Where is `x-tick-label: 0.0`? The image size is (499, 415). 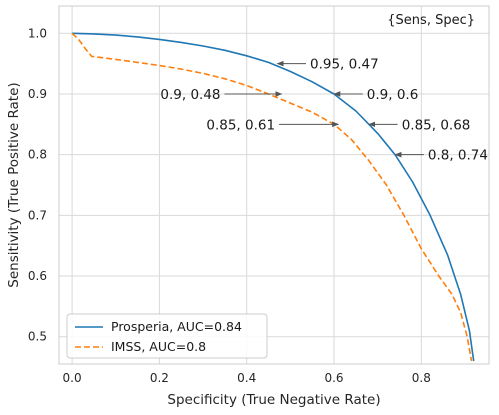
x-tick-label: 0.0 is located at coordinates (72, 378).